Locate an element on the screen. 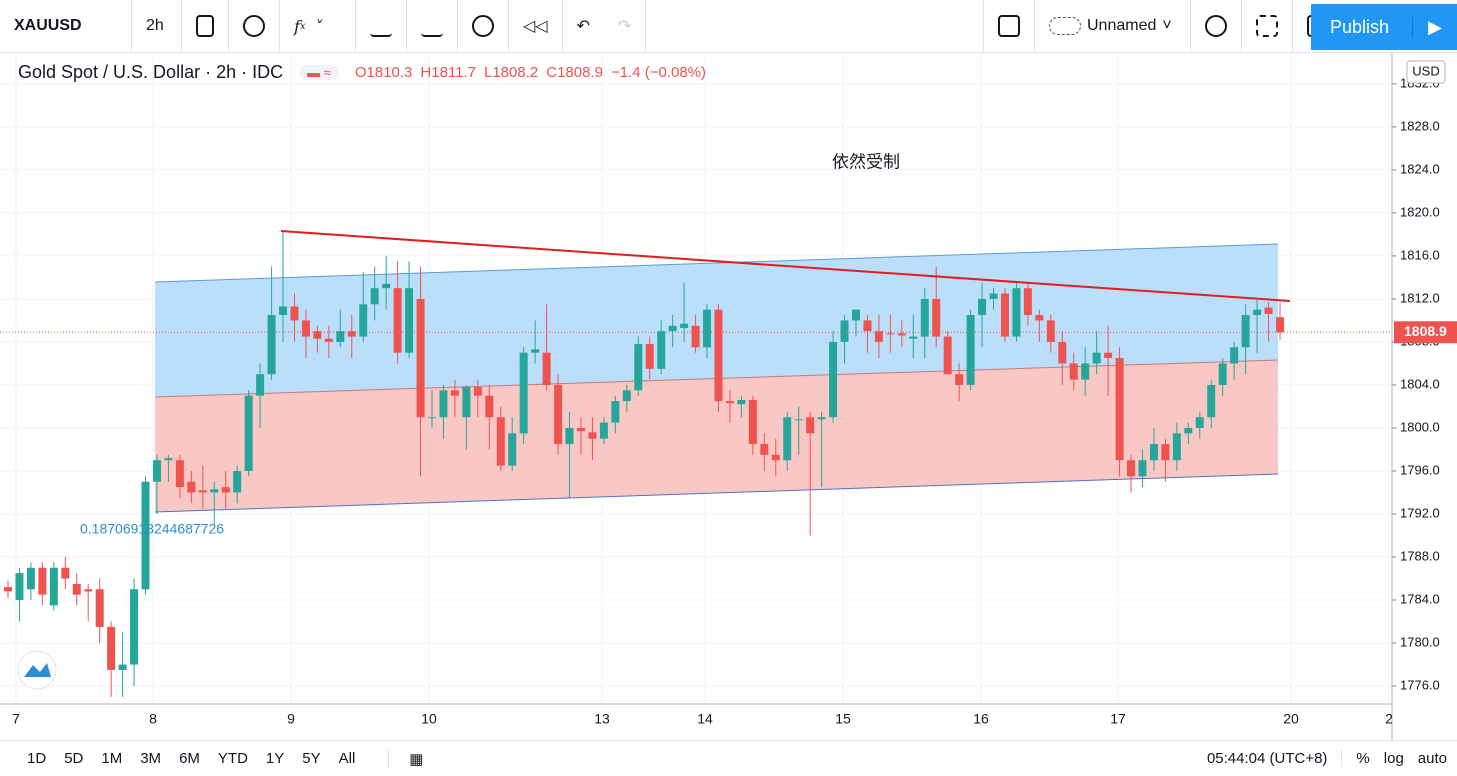 The image size is (1457, 776). layout-name: Unnamed is located at coordinates (1122, 25).